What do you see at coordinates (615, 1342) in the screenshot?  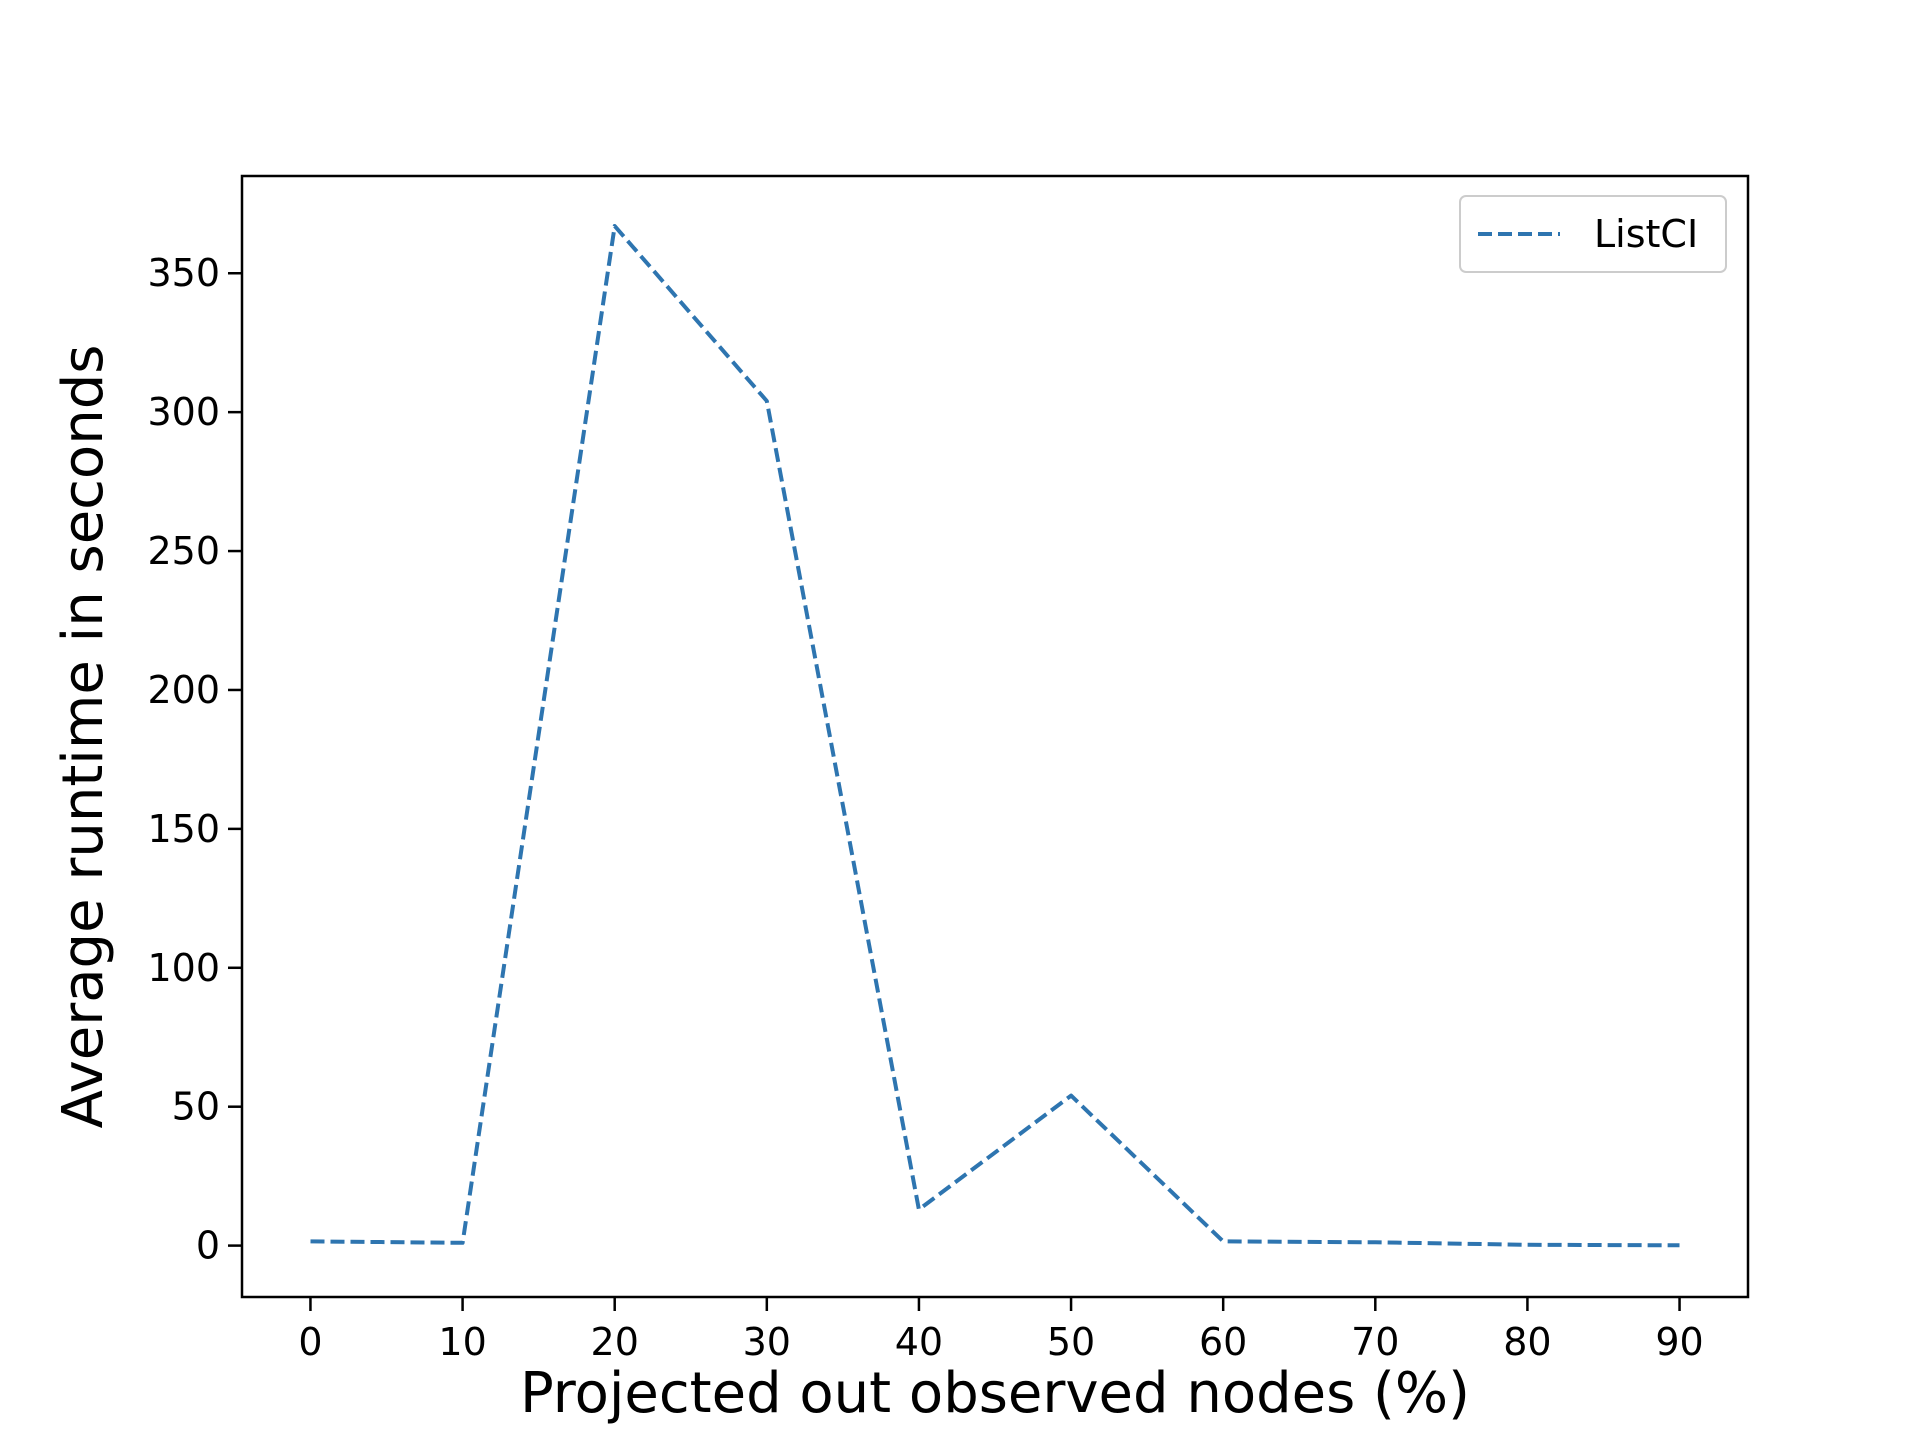 I see `x-tick-label: 20` at bounding box center [615, 1342].